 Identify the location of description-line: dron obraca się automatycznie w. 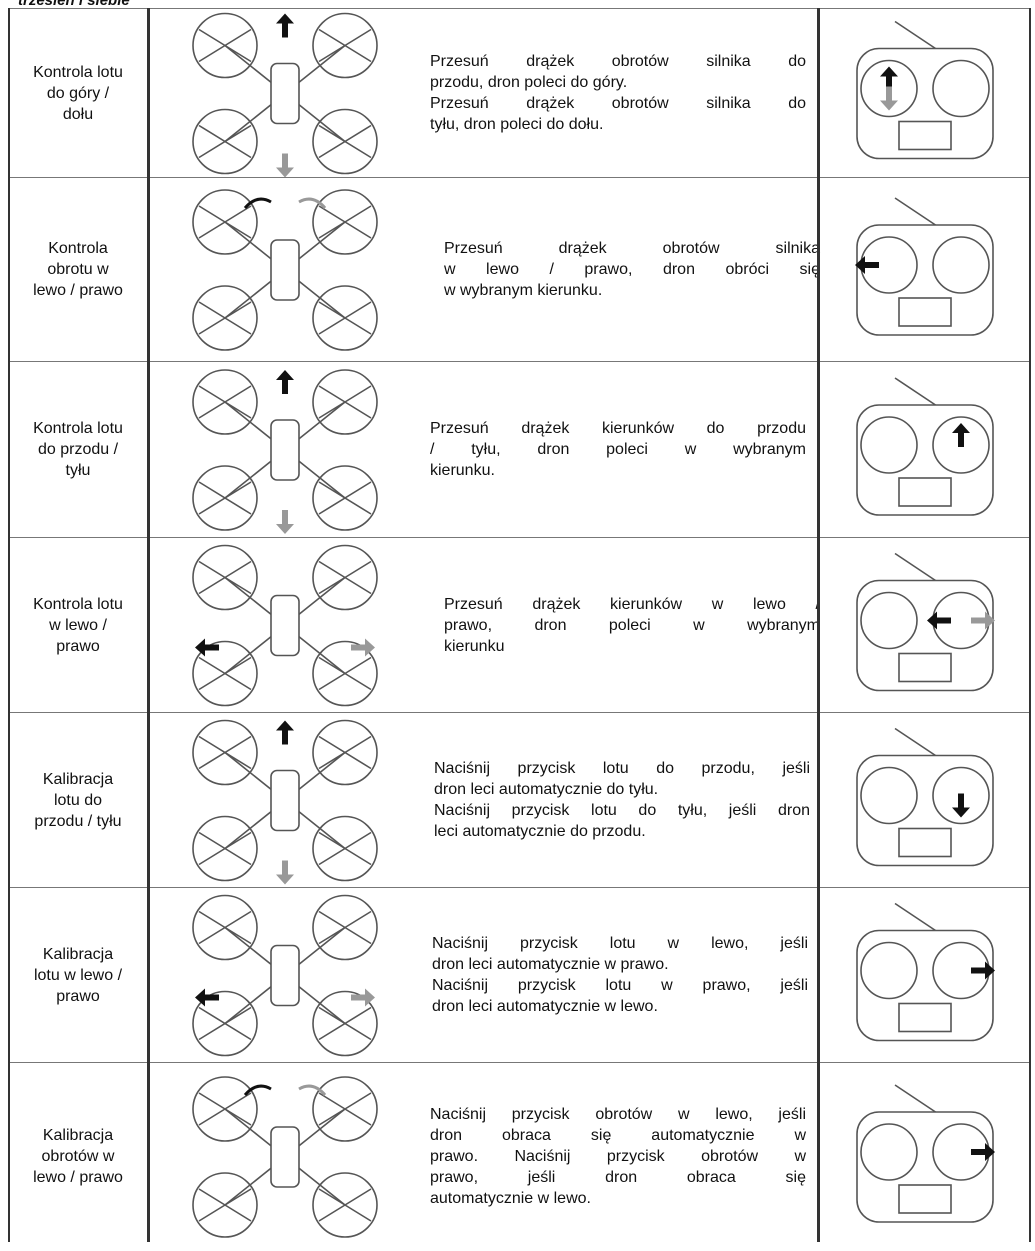
(618, 1135).